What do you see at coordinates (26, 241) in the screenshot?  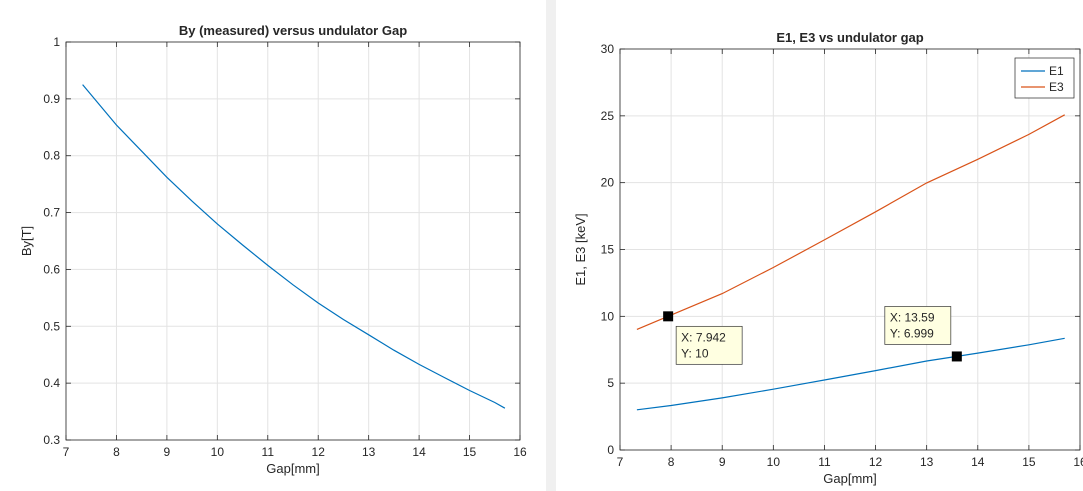 I see `y-axis-label: By[T]` at bounding box center [26, 241].